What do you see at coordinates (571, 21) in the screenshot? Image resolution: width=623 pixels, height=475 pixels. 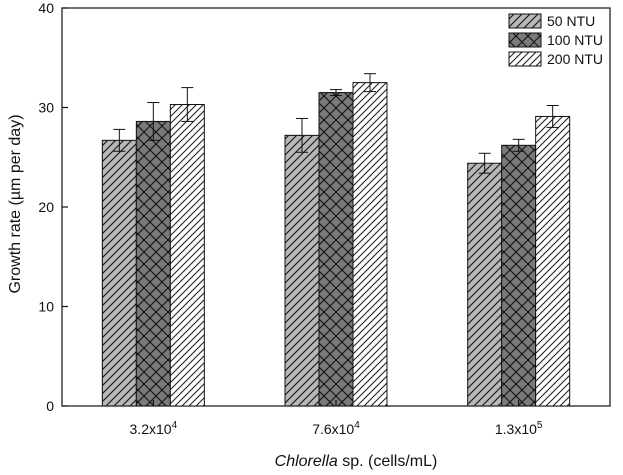 I see `legend-label: 50 NTU` at bounding box center [571, 21].